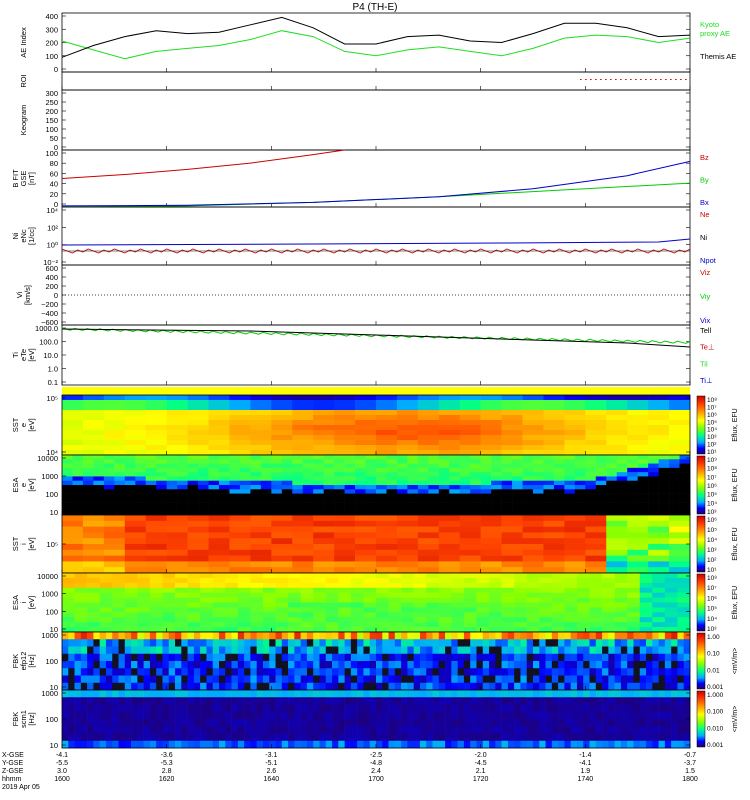 The width and height of the screenshot is (750, 800). What do you see at coordinates (31, 424) in the screenshot?
I see `y-axis-label: [eV]` at bounding box center [31, 424].